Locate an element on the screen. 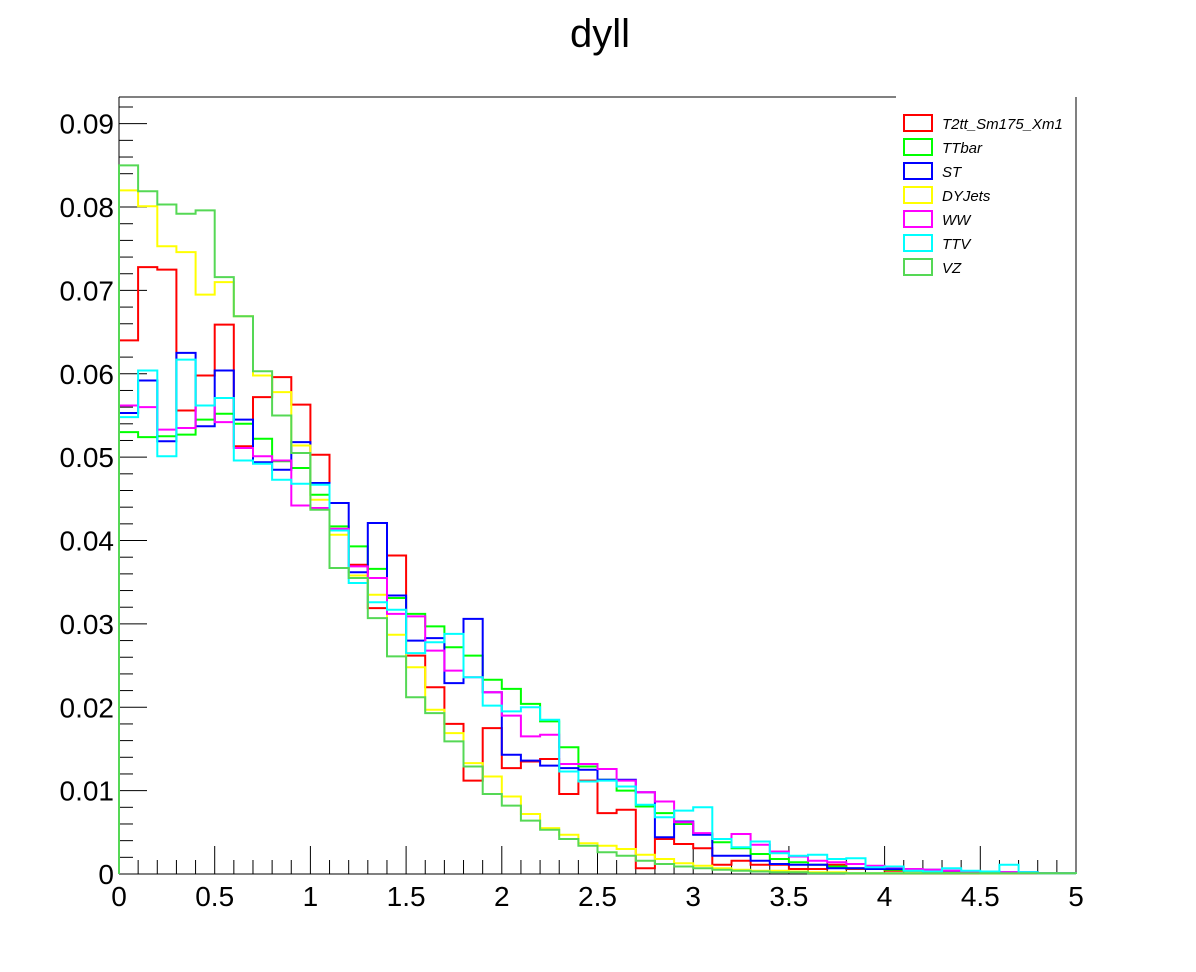 This screenshot has height=972, width=1196. y-tick-label: 0.05 is located at coordinates (87, 457).